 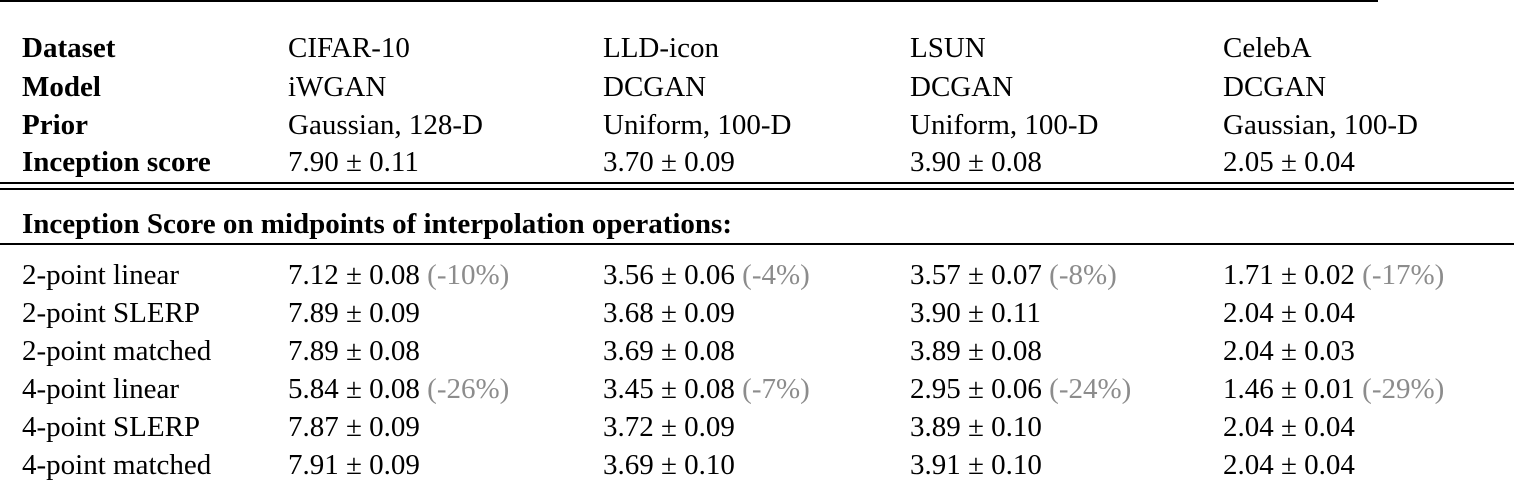 What do you see at coordinates (468, 275) in the screenshot?
I see `cell-change: (-10%)` at bounding box center [468, 275].